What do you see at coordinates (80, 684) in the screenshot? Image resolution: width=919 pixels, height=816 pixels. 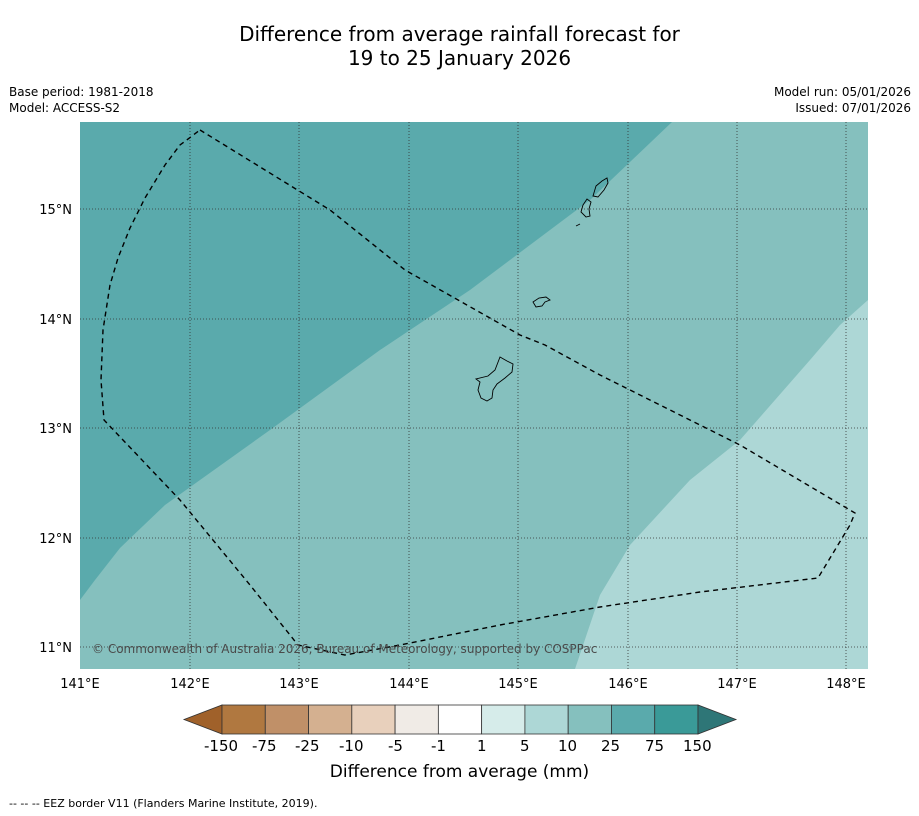 I see `lon-label: 141°E` at bounding box center [80, 684].